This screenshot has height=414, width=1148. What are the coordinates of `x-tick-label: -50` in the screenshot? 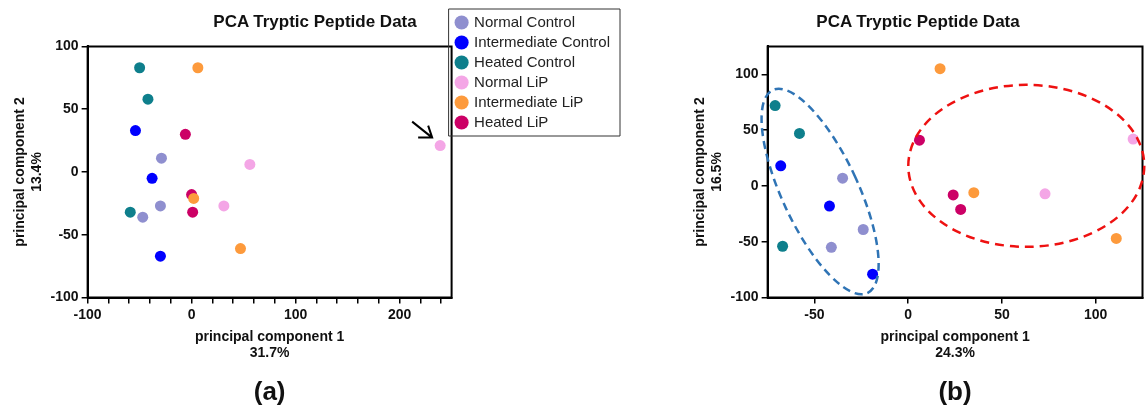 It's located at (814, 313).